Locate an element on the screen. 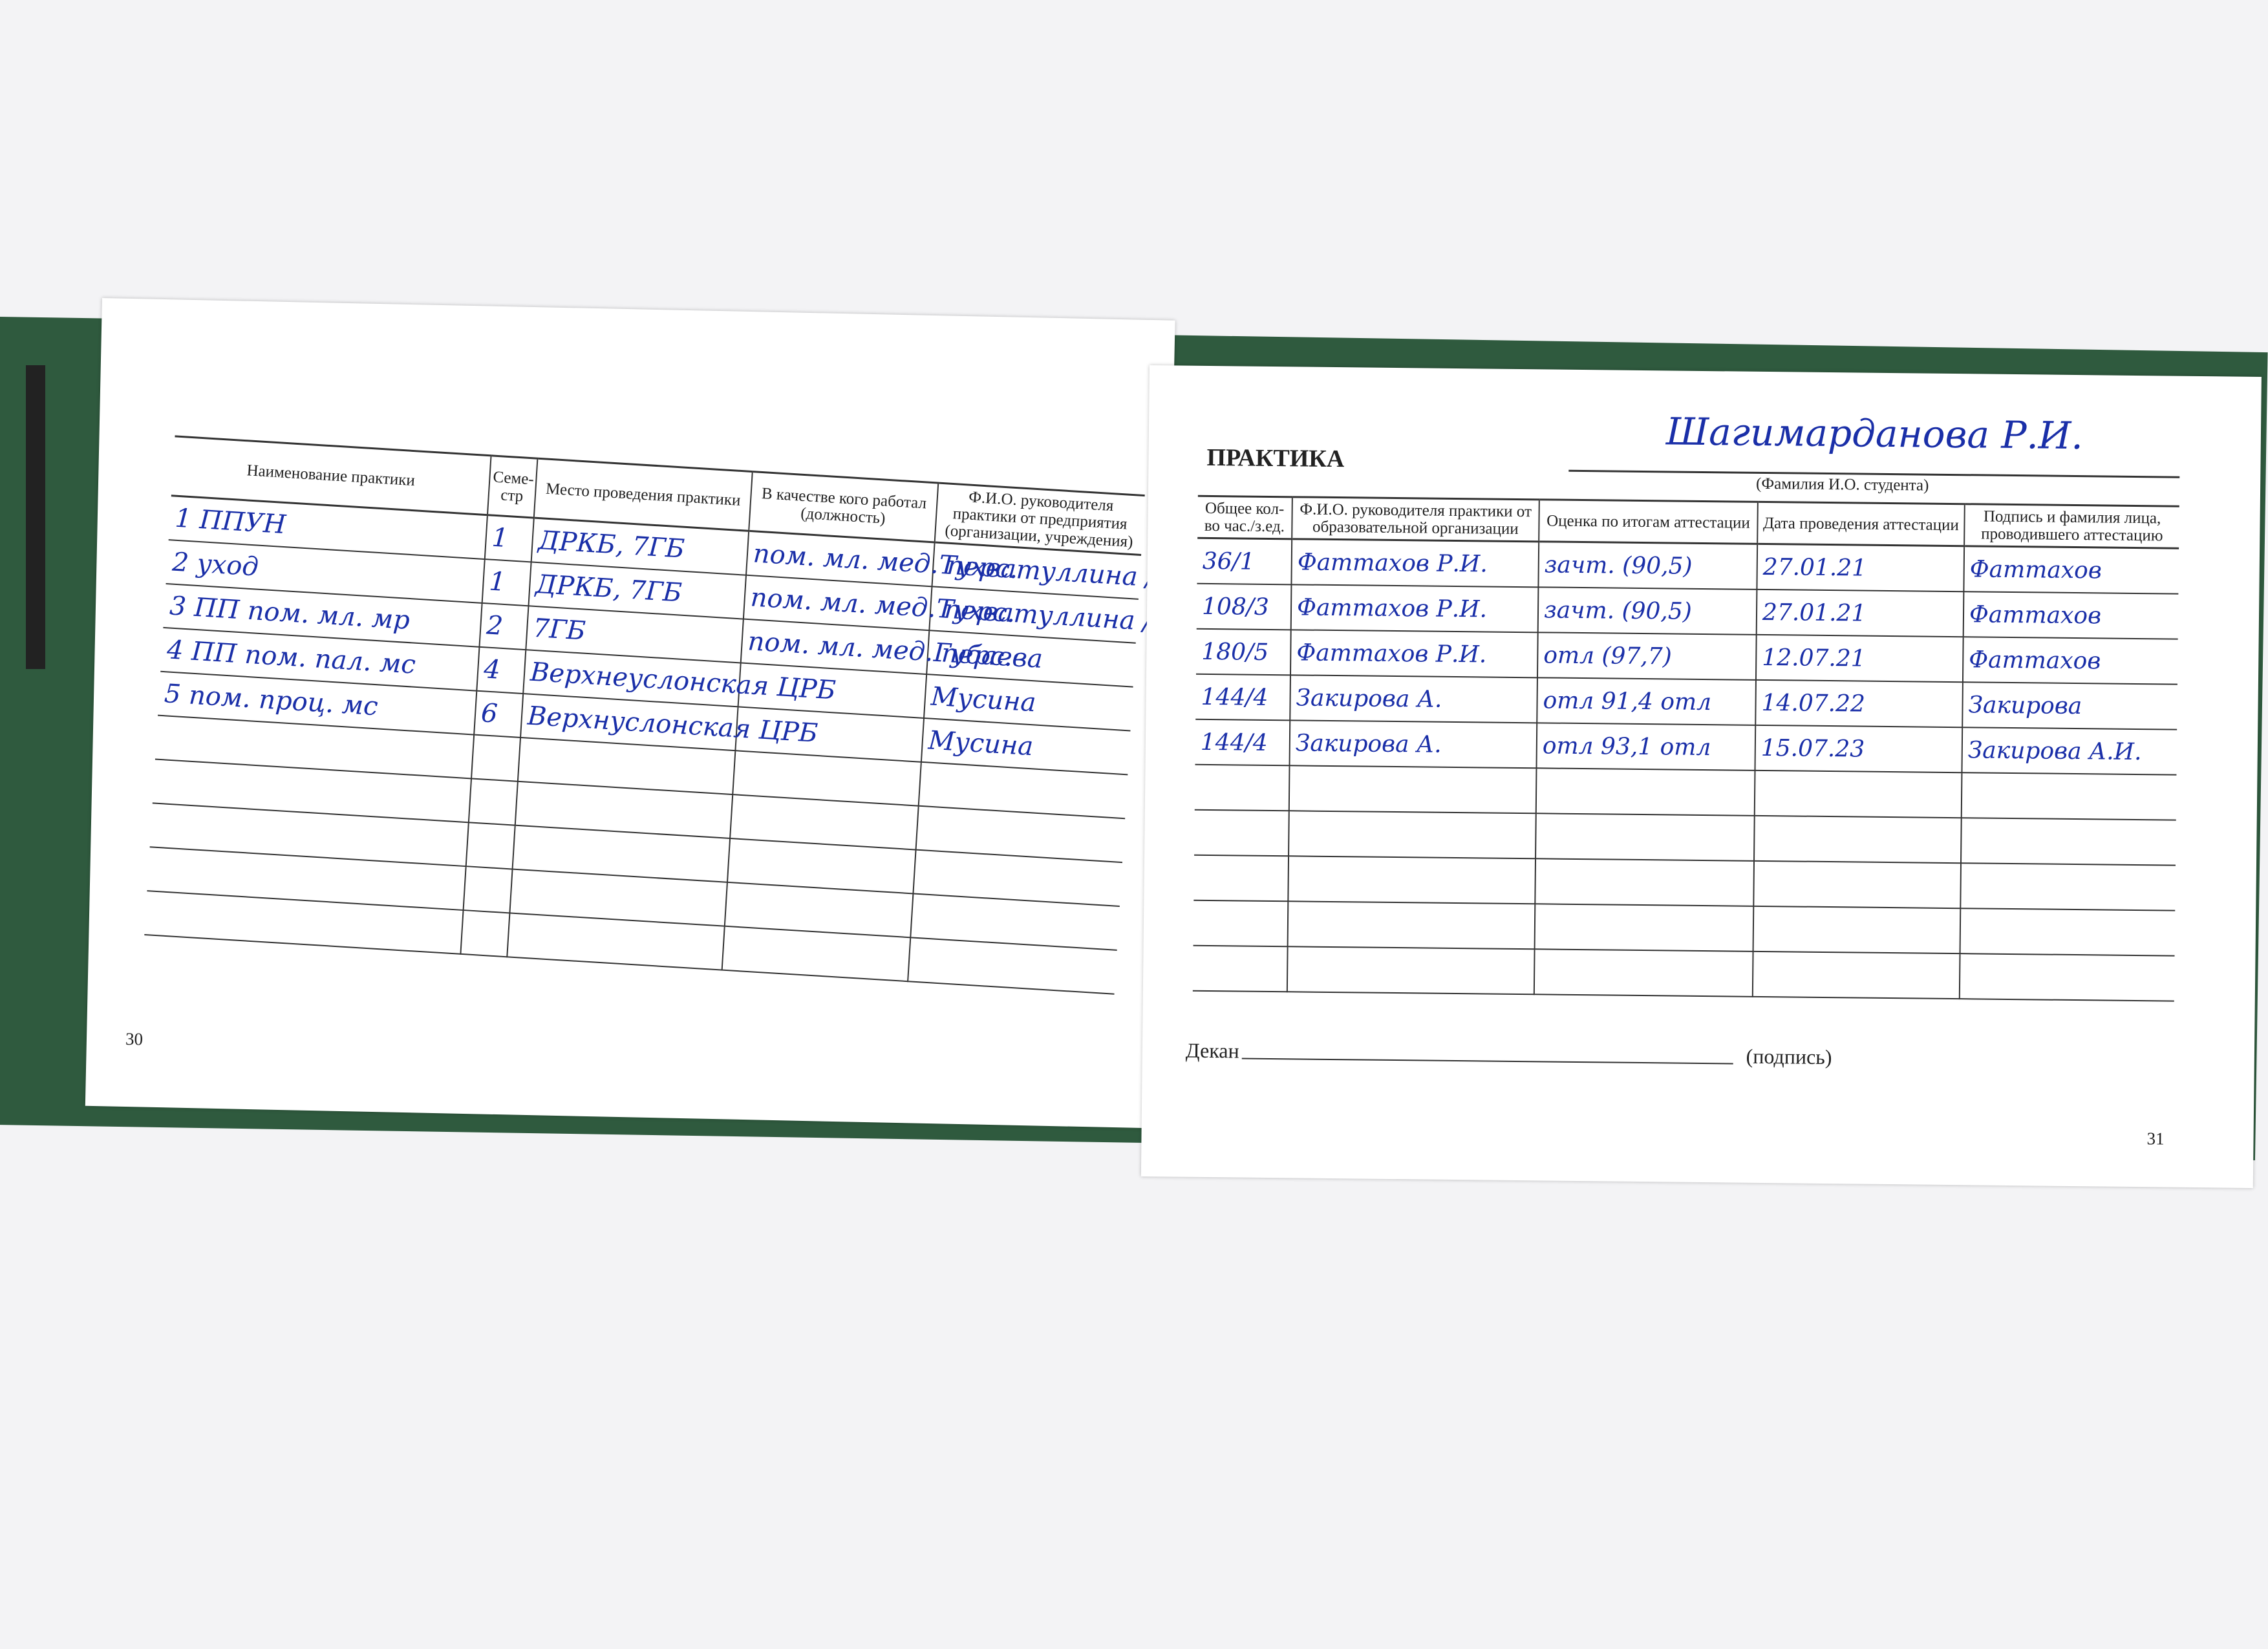  column-header: Семе-стр is located at coordinates (512, 487).